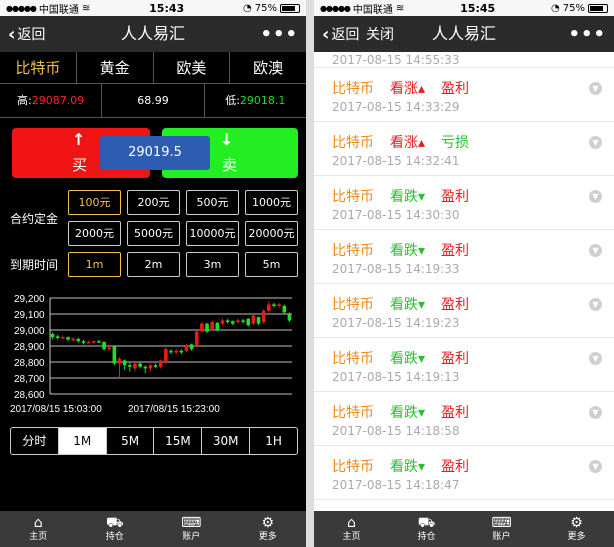 This screenshot has width=614, height=547. Describe the element at coordinates (35, 441) in the screenshot. I see `period-tab: 分时` at that location.